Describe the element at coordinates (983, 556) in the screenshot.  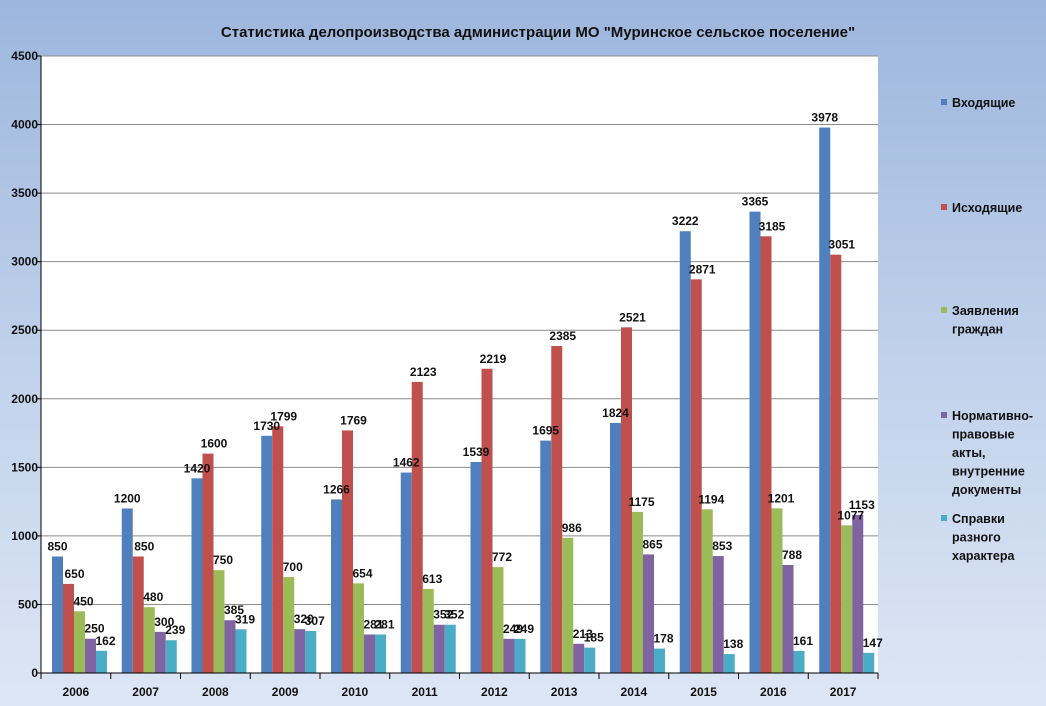
I see `legend-label: характера` at that location.